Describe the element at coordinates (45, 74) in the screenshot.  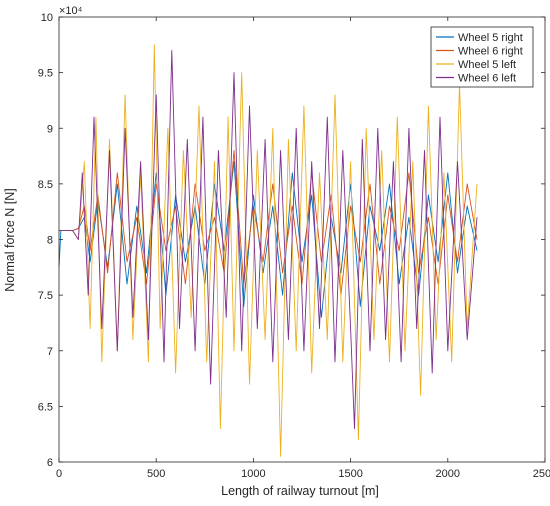
I see `y-tick-label: 9.5` at that location.